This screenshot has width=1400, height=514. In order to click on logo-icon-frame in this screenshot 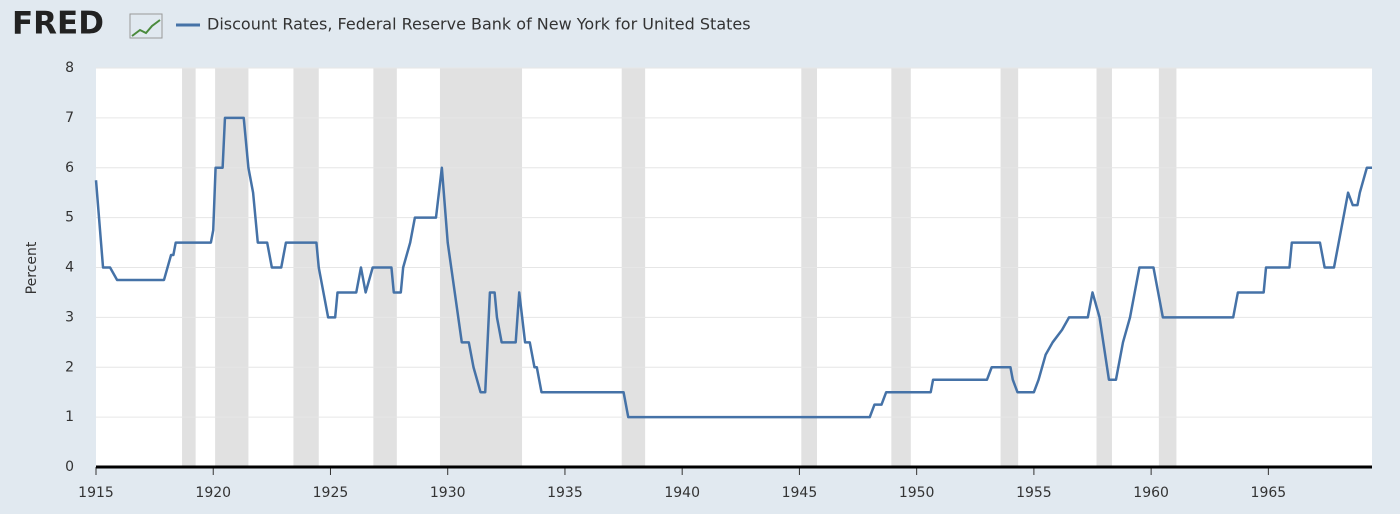, I will do `click(146, 26)`.